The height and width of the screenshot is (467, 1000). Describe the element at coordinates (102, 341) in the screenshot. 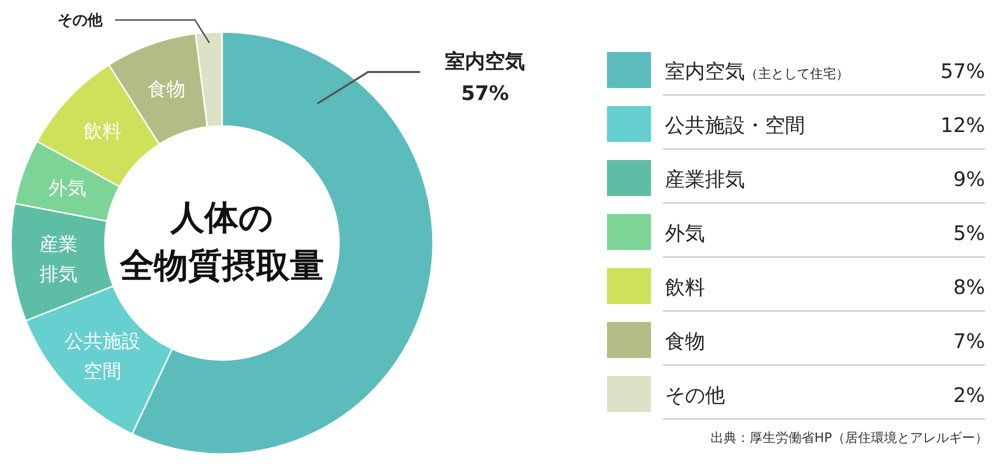

I see `text: 公共施設` at that location.